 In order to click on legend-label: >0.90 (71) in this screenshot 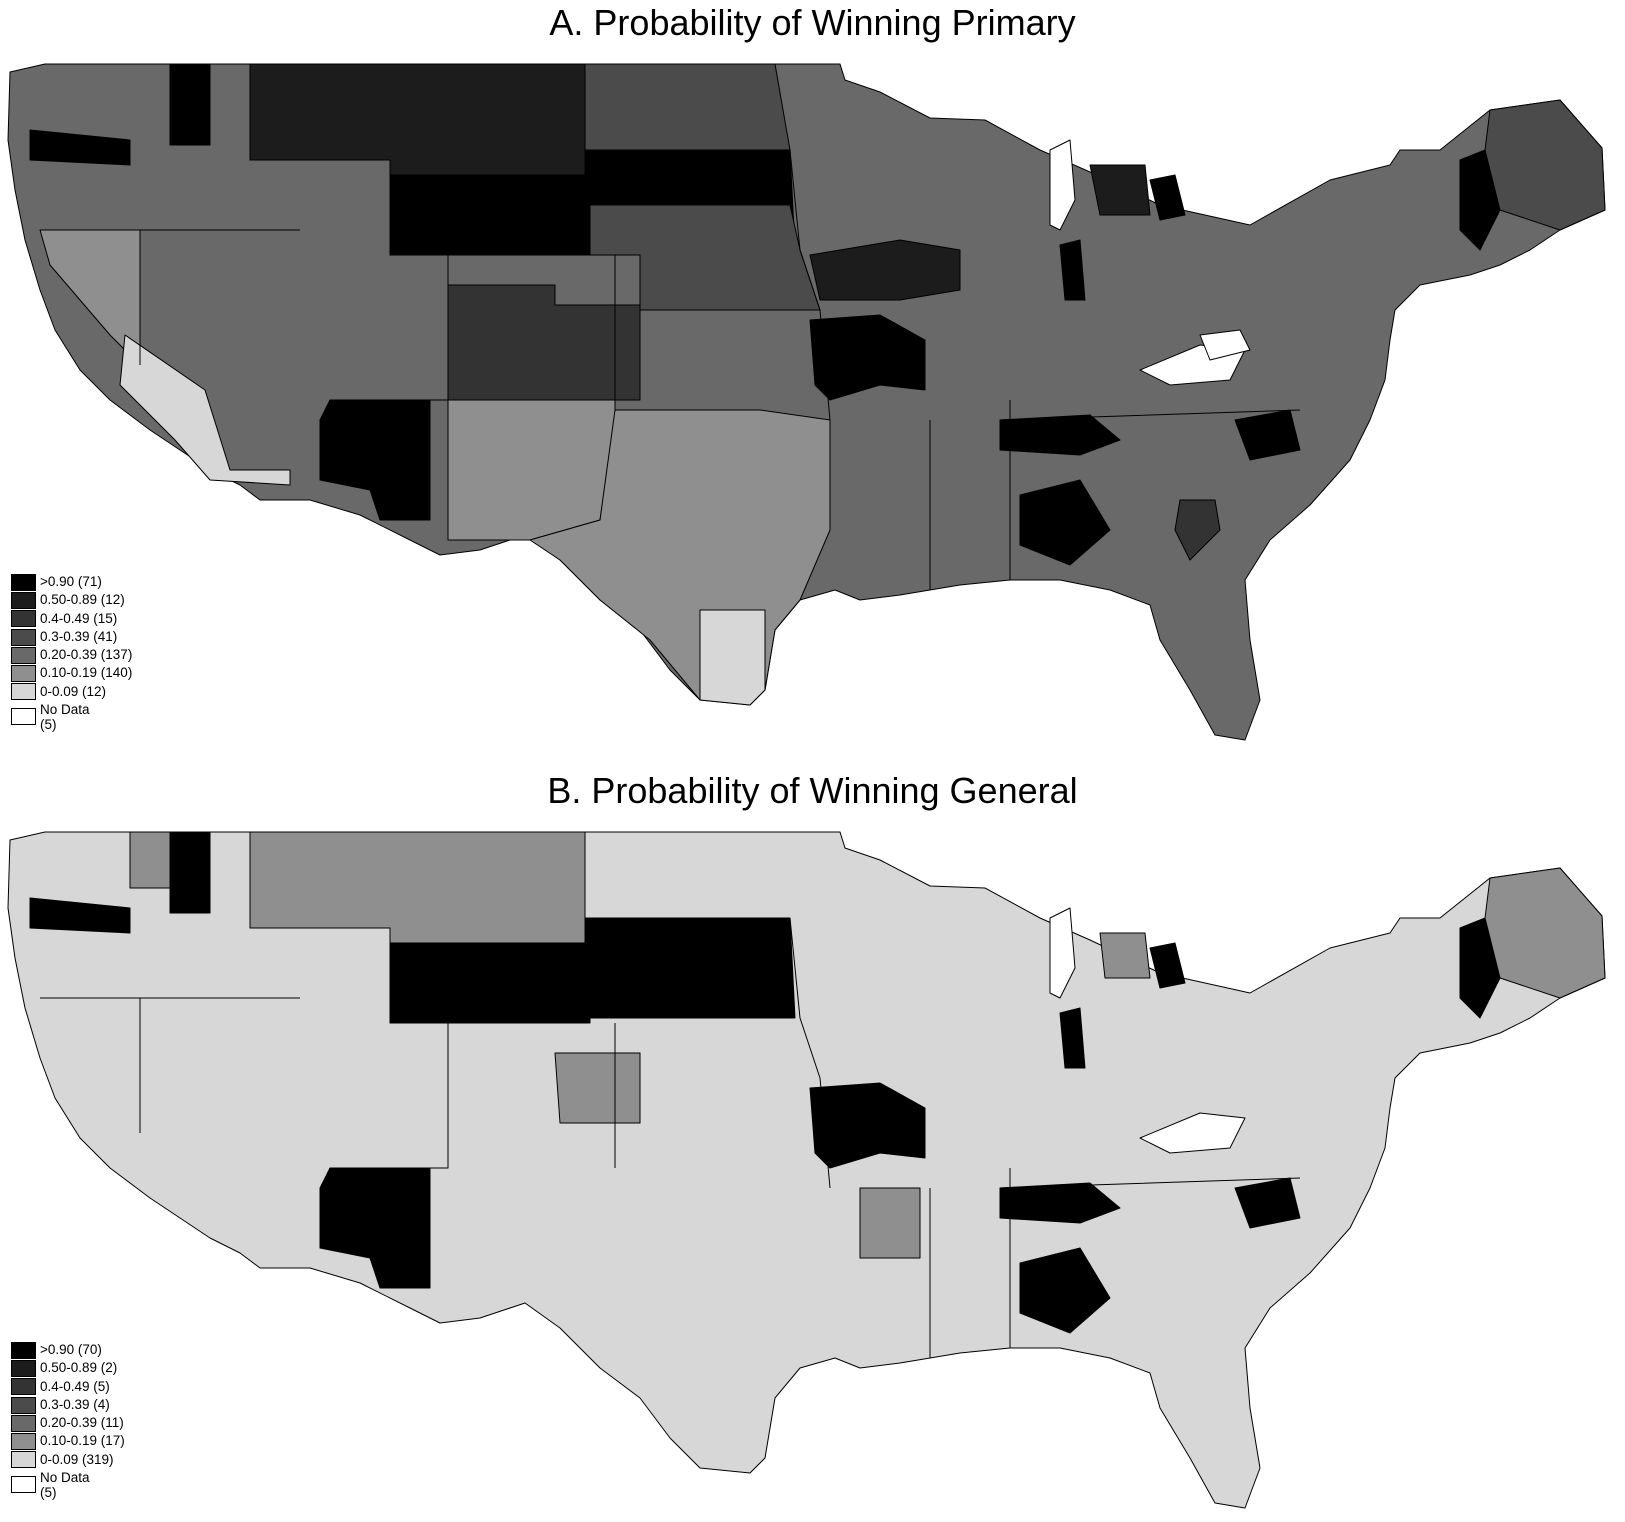, I will do `click(71, 581)`.